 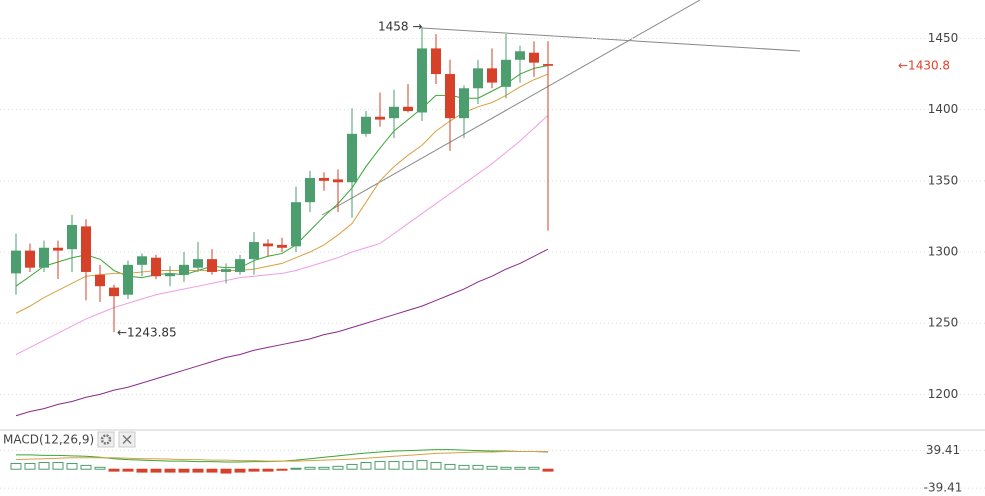 I want to click on annotation: ←1243.85, so click(x=147, y=333).